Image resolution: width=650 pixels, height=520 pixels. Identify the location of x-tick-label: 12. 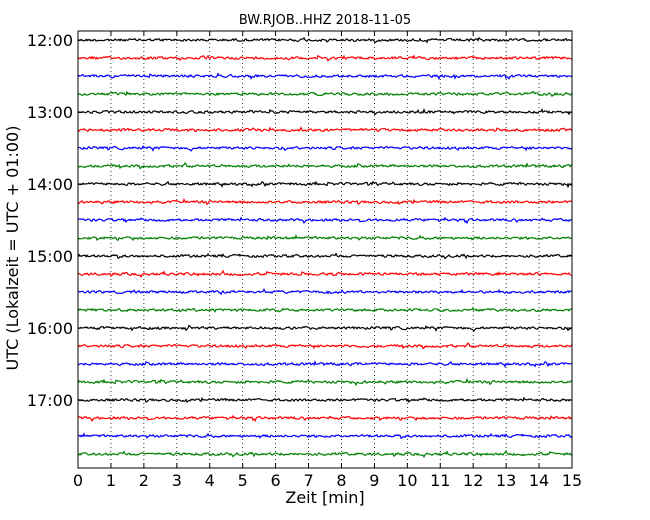
(473, 480).